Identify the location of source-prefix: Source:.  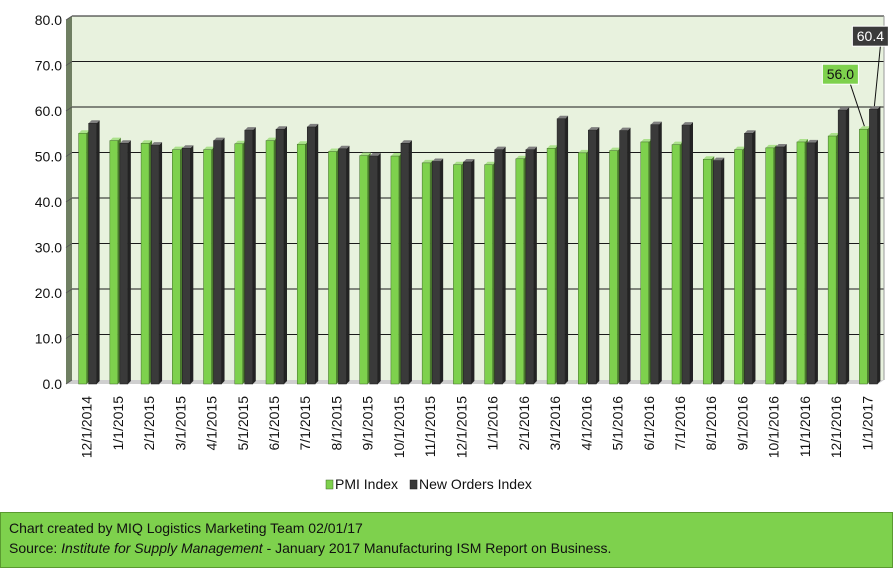
(35, 548).